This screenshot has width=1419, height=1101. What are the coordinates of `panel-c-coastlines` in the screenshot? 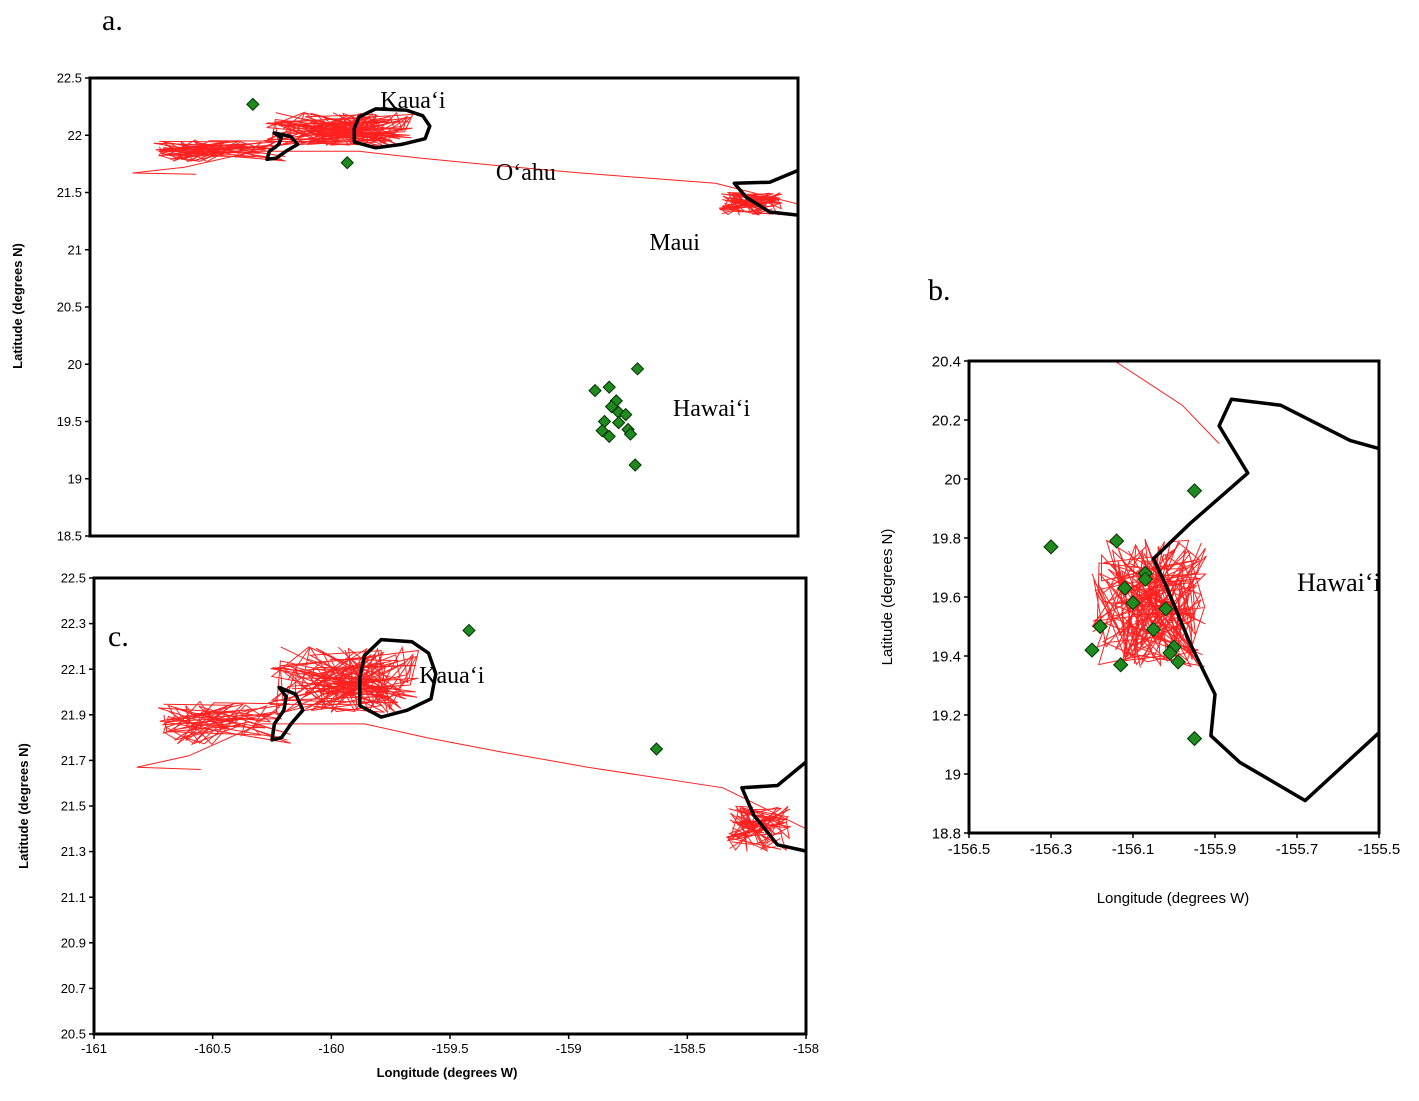 It's located at (538, 745).